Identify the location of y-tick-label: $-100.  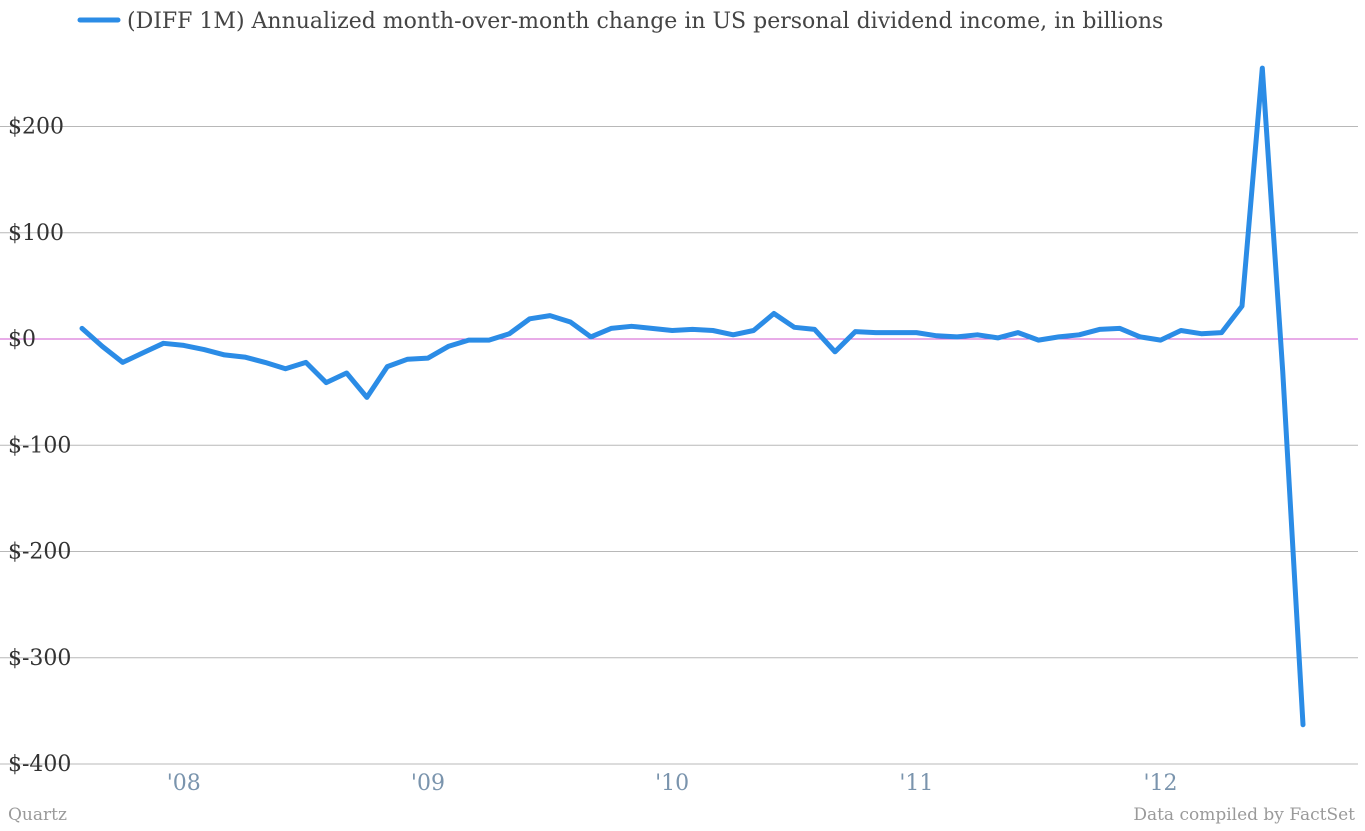
(39, 445).